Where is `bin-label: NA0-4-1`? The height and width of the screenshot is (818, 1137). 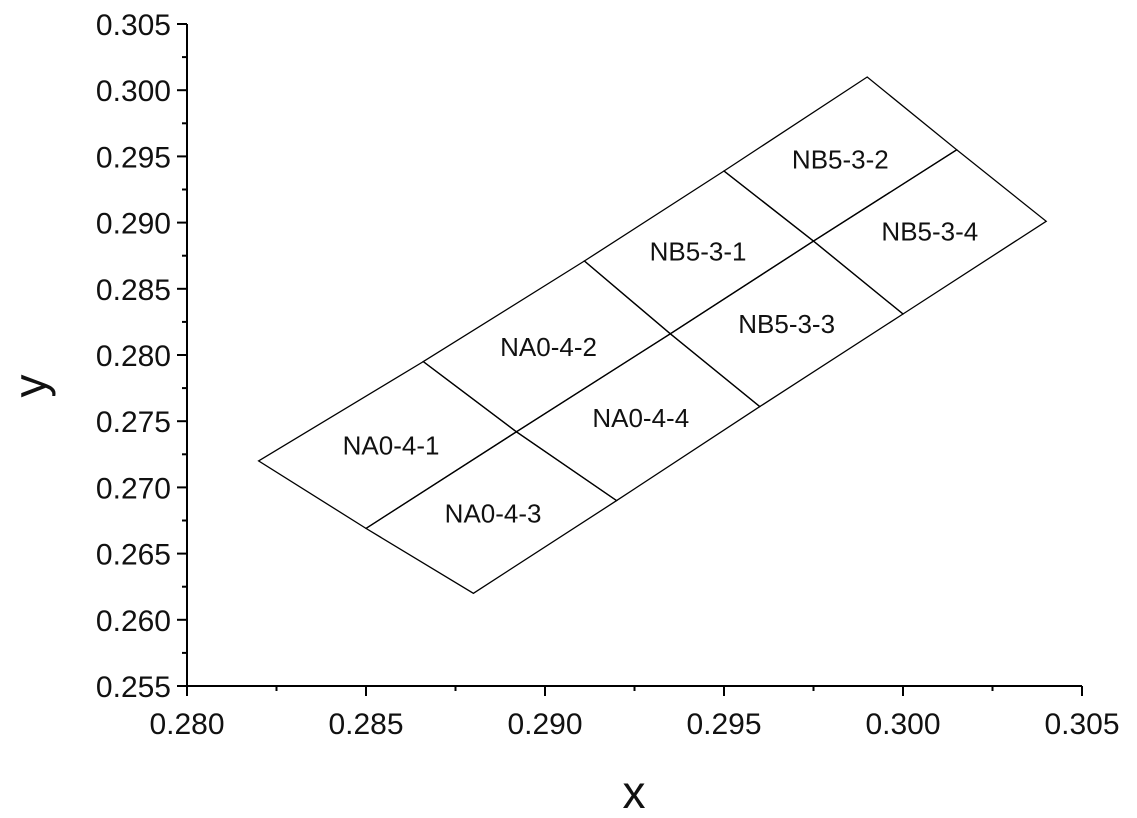
bin-label: NA0-4-1 is located at coordinates (391, 446).